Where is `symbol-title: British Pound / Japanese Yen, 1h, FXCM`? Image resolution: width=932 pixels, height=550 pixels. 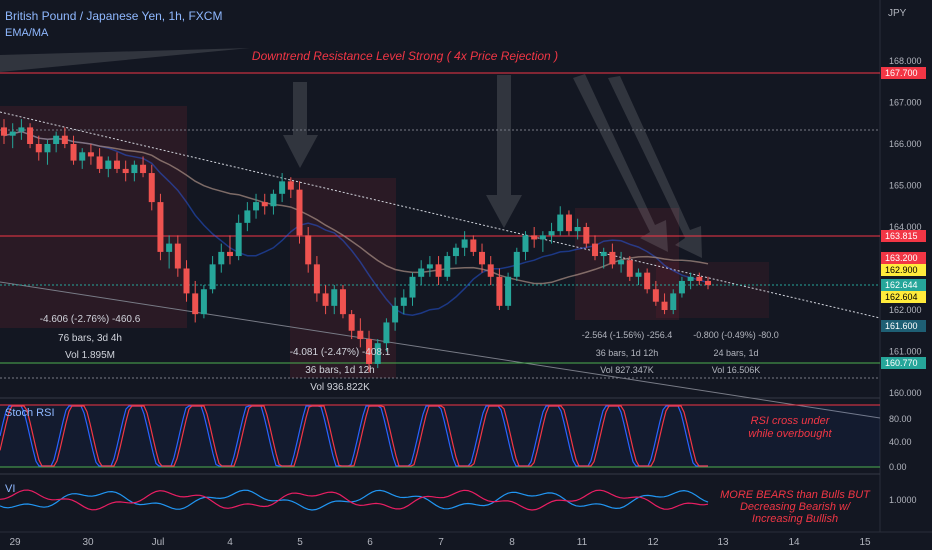 symbol-title: British Pound / Japanese Yen, 1h, FXCM is located at coordinates (113, 16).